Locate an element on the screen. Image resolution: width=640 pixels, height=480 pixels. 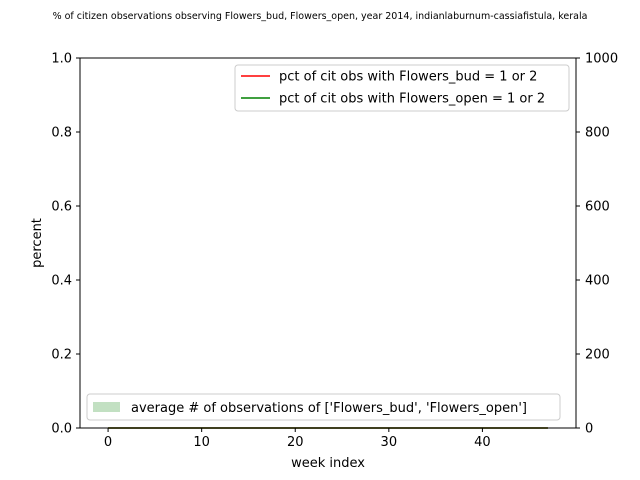
x-tick-label: 0 is located at coordinates (108, 442).